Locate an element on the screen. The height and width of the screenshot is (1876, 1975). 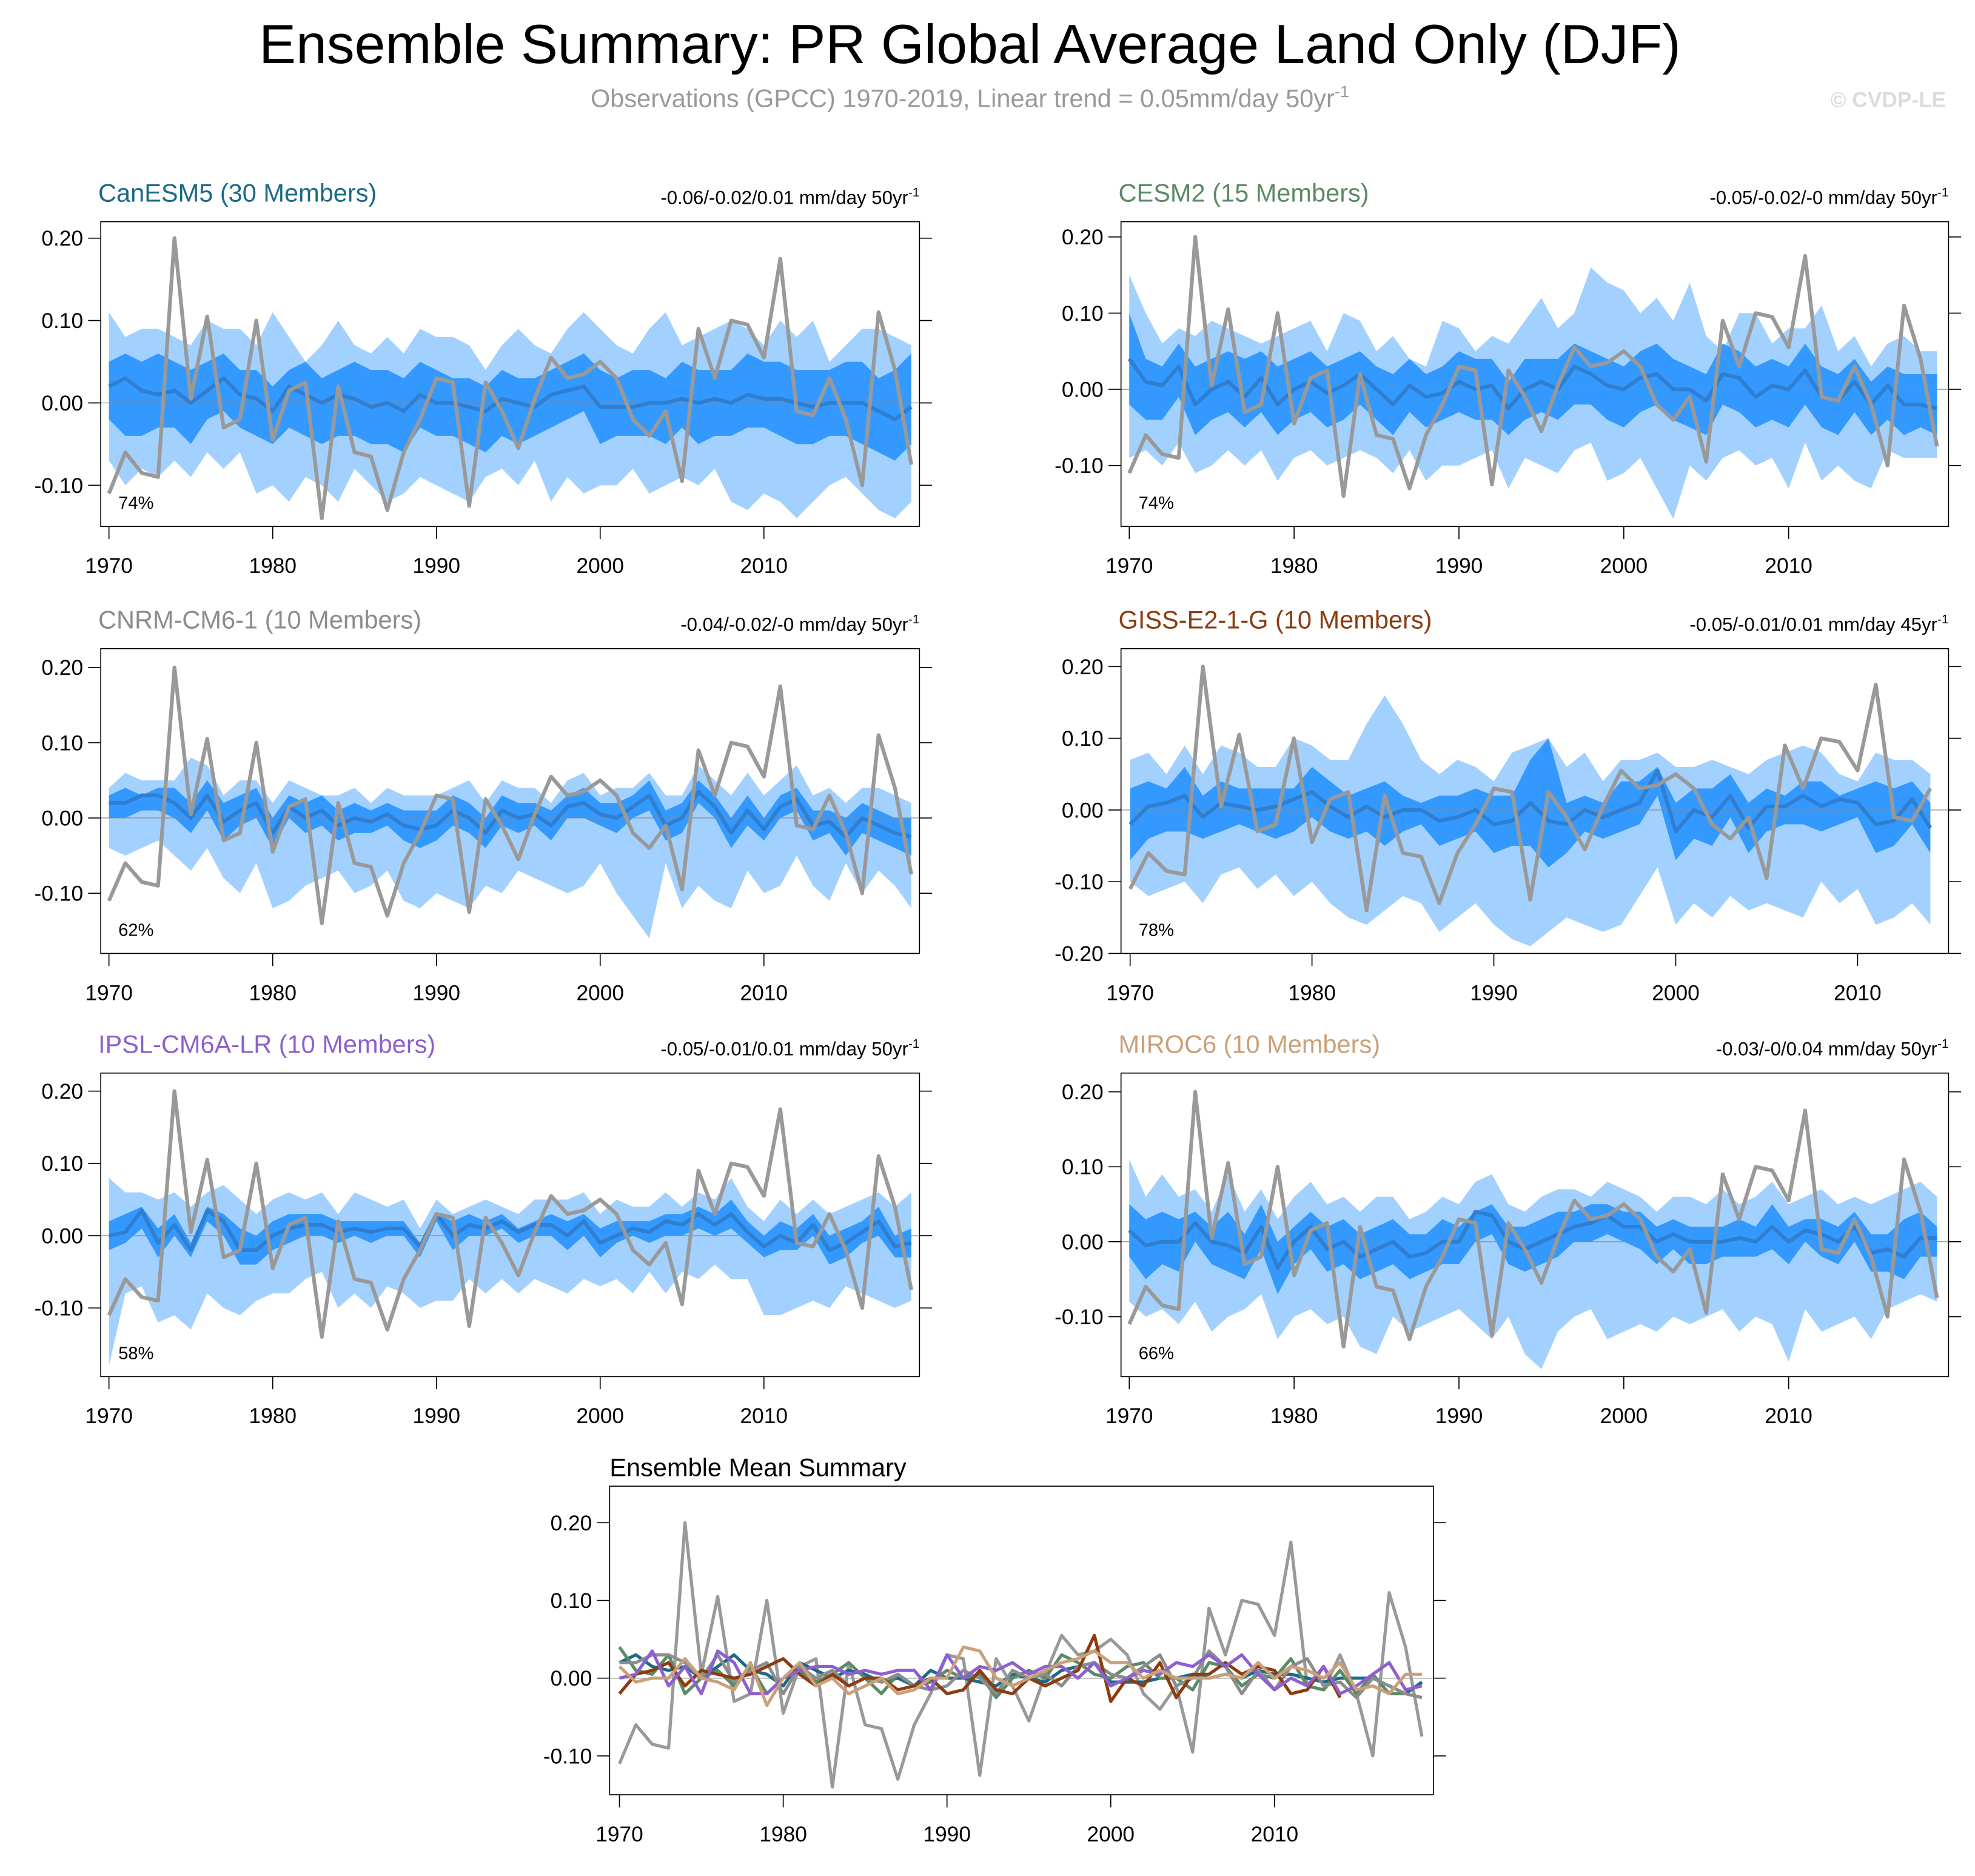
percent-label: 62% is located at coordinates (135, 930).